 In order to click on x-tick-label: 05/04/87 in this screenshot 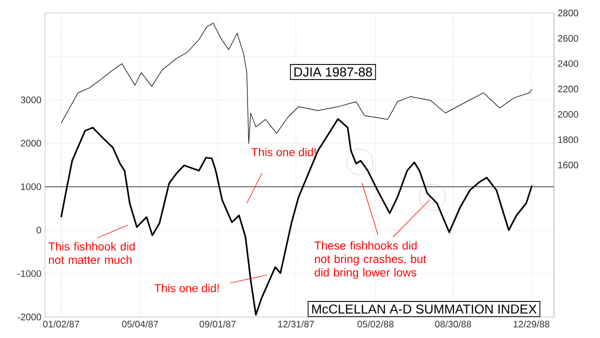, I will do `click(140, 324)`.